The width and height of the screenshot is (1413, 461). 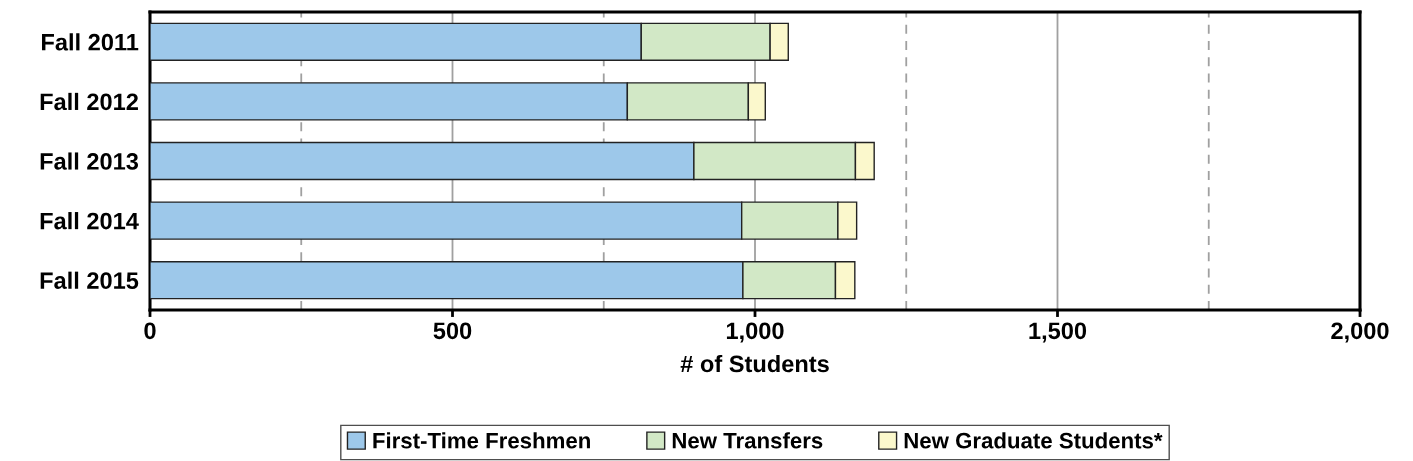 I want to click on y-tick-label: Fall 2011, so click(x=90, y=42).